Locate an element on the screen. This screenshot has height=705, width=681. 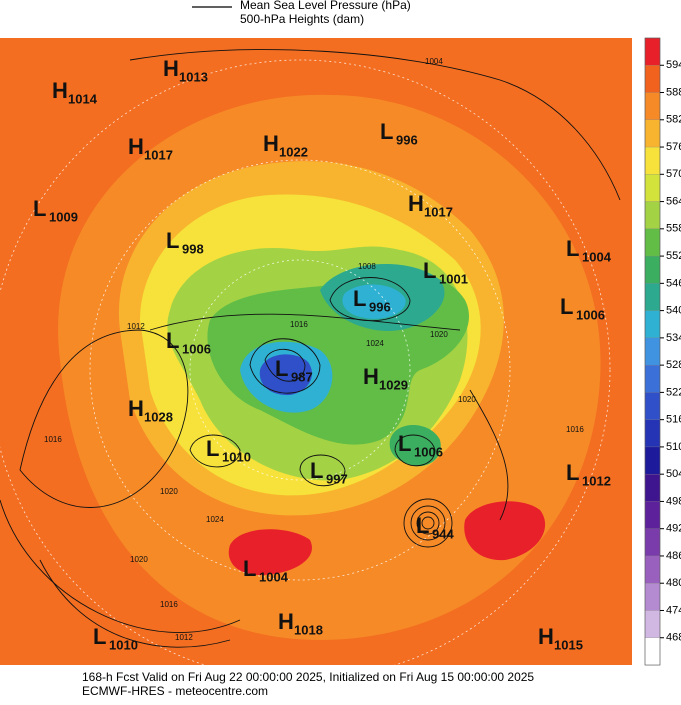
footer-line: ECMWF-HRES - meteocentre.com is located at coordinates (175, 691).